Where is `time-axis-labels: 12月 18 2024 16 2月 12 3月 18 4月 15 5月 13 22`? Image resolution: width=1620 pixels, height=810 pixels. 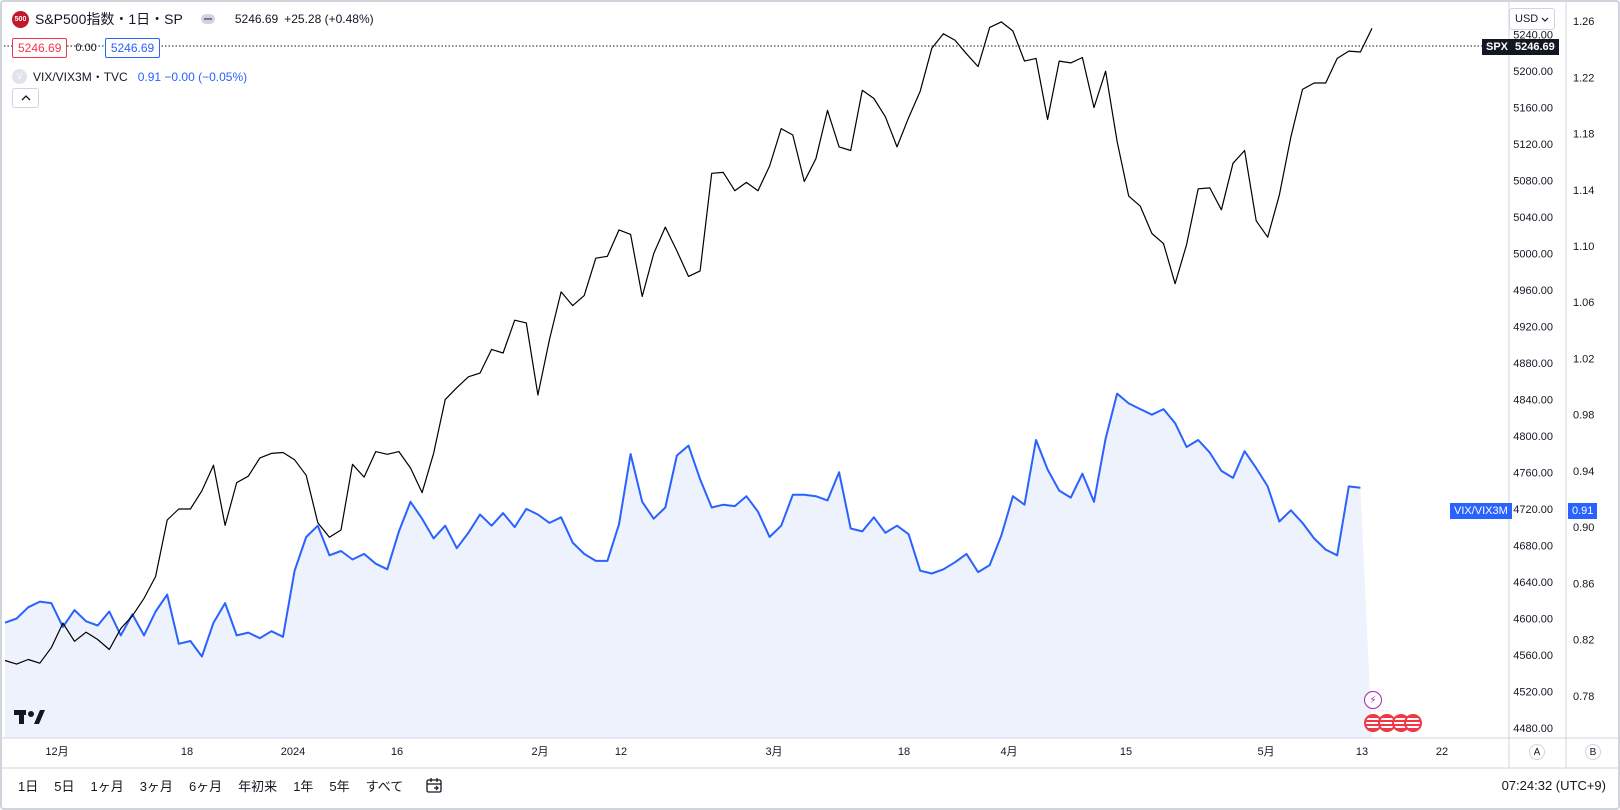
time-axis-labels: 12月 18 2024 16 2月 12 3月 18 4月 15 5月 13 22 is located at coordinates (746, 752).